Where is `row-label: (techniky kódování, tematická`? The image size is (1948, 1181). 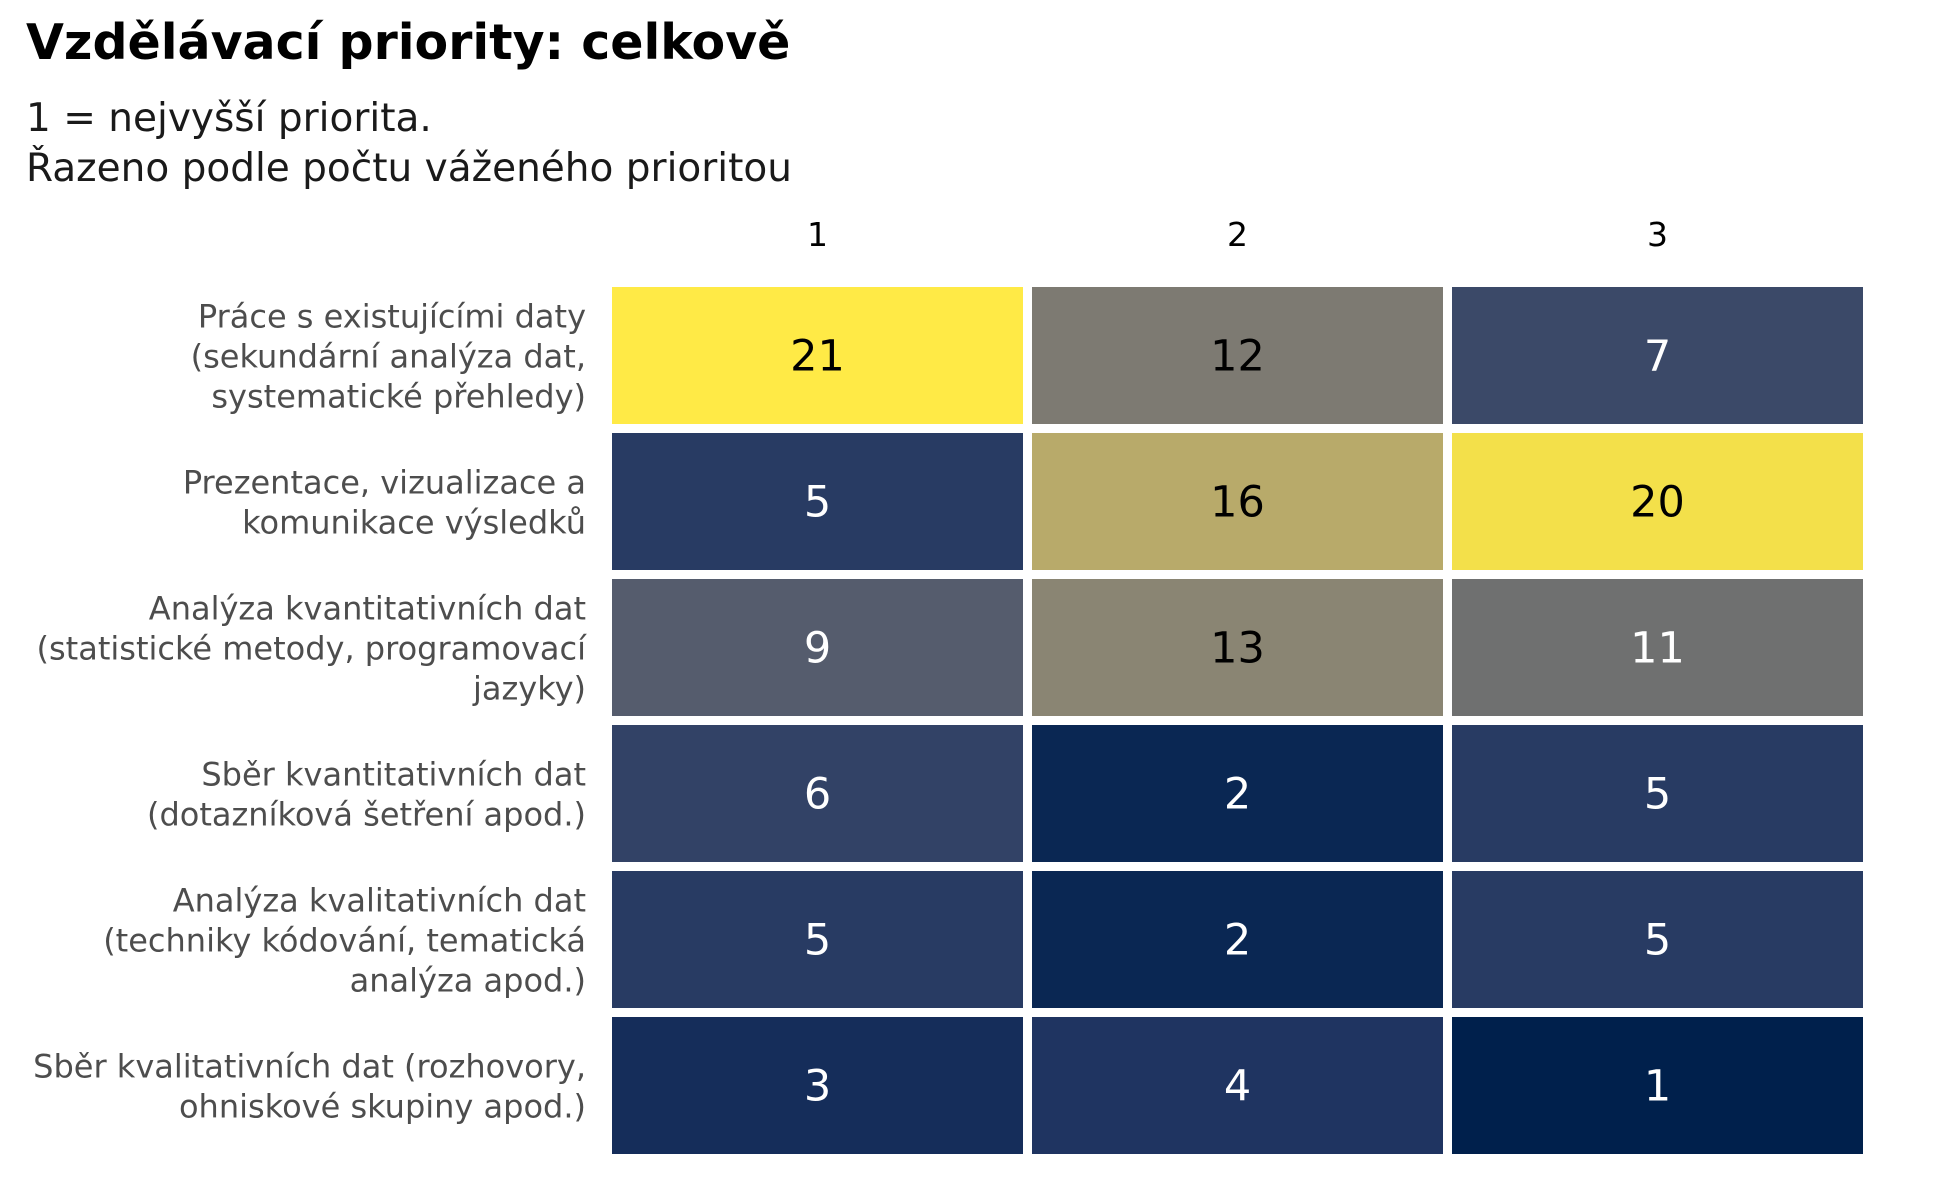
row-label: (techniky kódování, tematická is located at coordinates (344, 941).